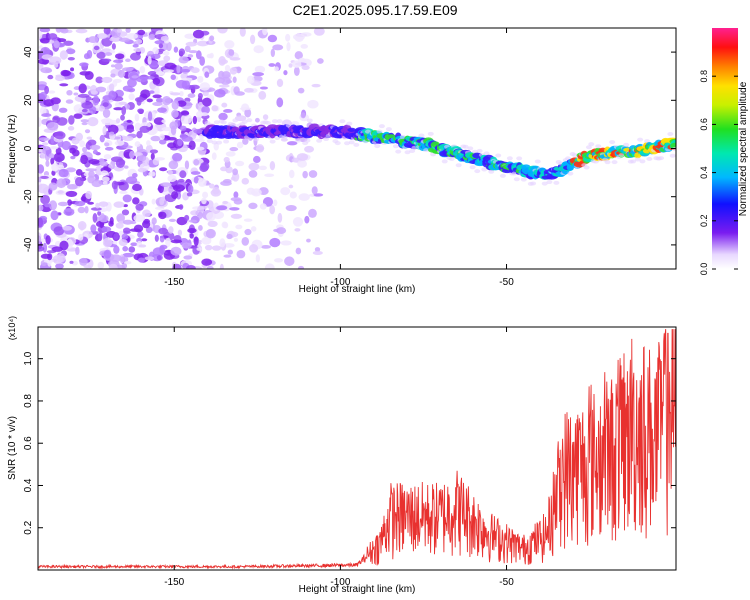  What do you see at coordinates (28, 401) in the screenshot?
I see `y-tick-label: 0.8` at bounding box center [28, 401].